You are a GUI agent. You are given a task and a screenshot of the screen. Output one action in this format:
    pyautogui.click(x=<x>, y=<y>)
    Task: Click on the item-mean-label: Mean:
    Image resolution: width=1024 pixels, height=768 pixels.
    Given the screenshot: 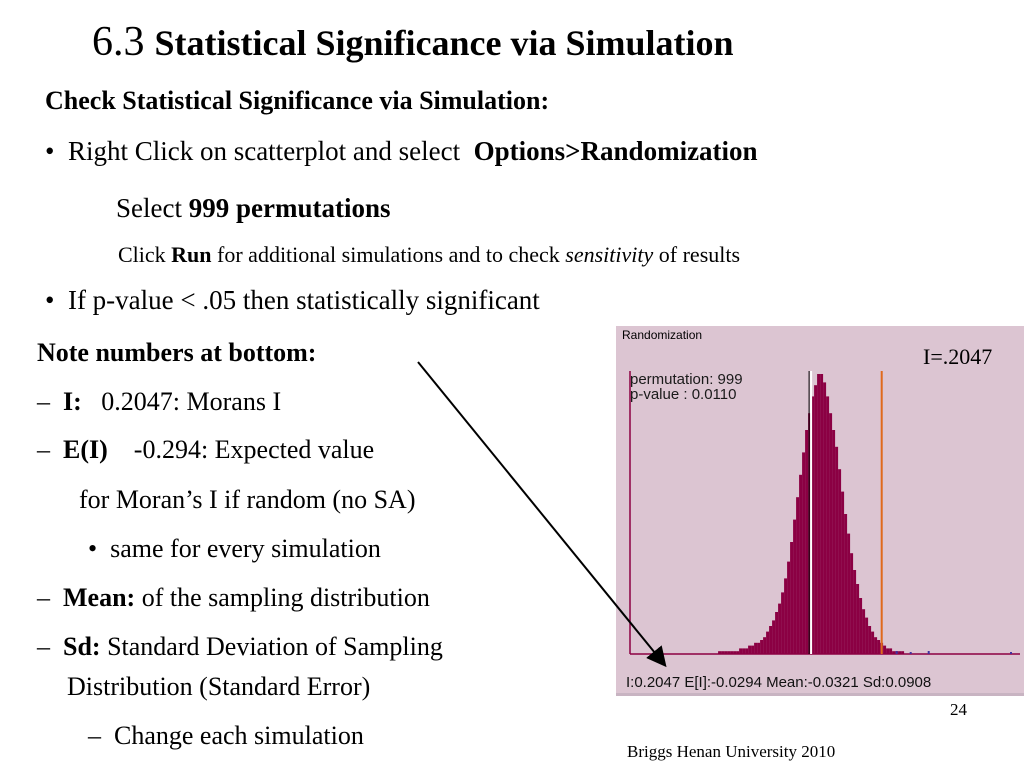 What is the action you would take?
    pyautogui.click(x=99, y=597)
    